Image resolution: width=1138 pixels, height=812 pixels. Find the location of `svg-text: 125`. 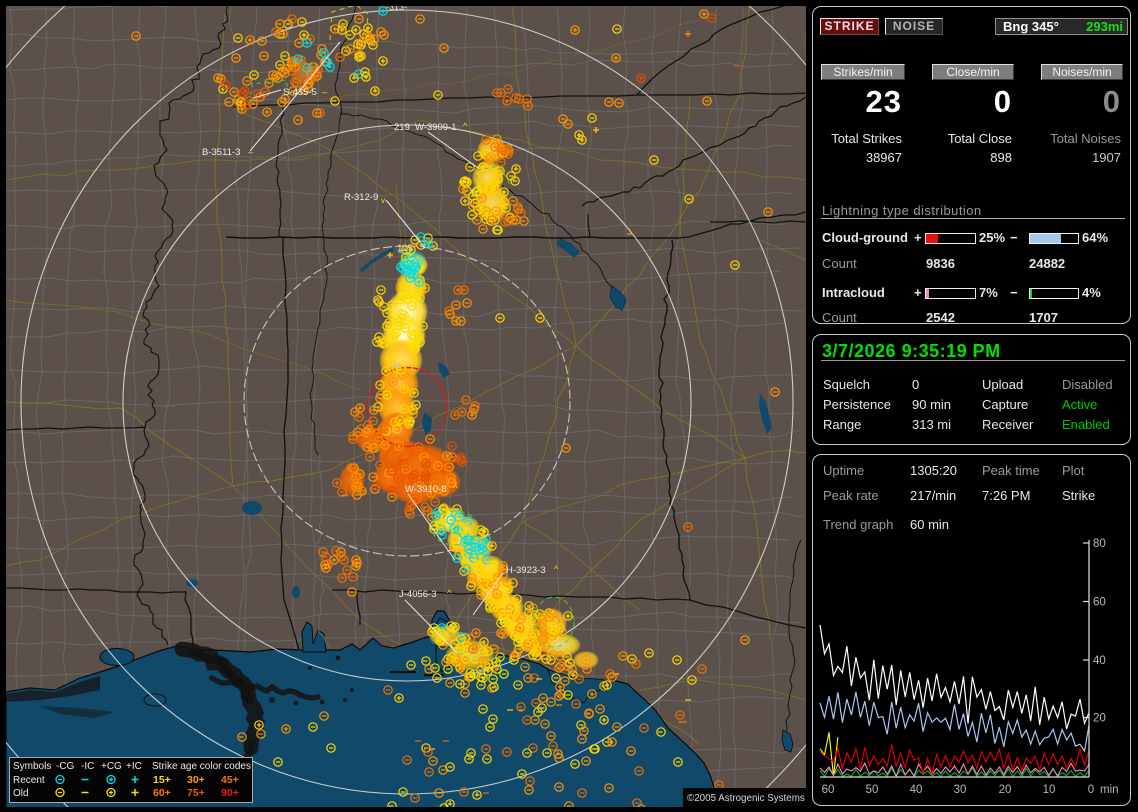

svg-text: 125 is located at coordinates (405, 248).